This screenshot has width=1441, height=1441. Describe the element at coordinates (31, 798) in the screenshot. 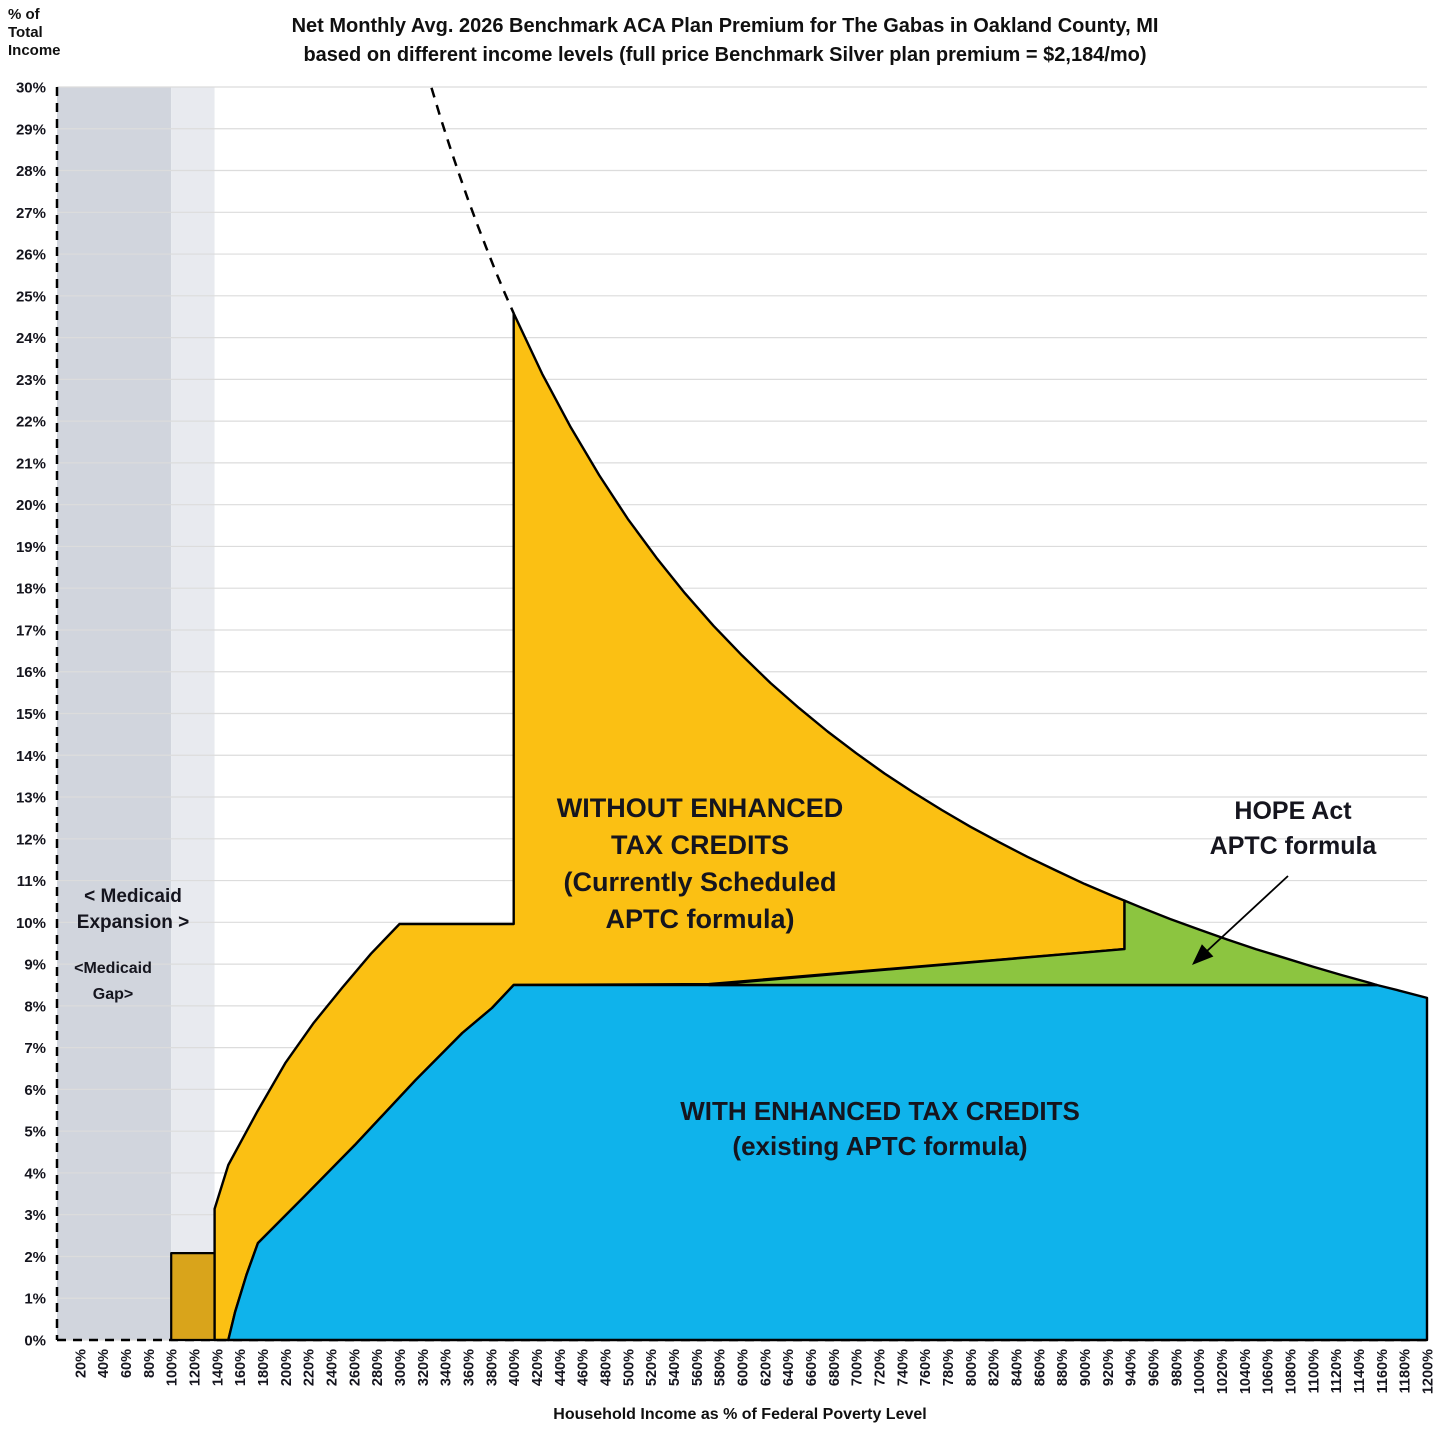

I see `y-tick-label: 13%` at that location.